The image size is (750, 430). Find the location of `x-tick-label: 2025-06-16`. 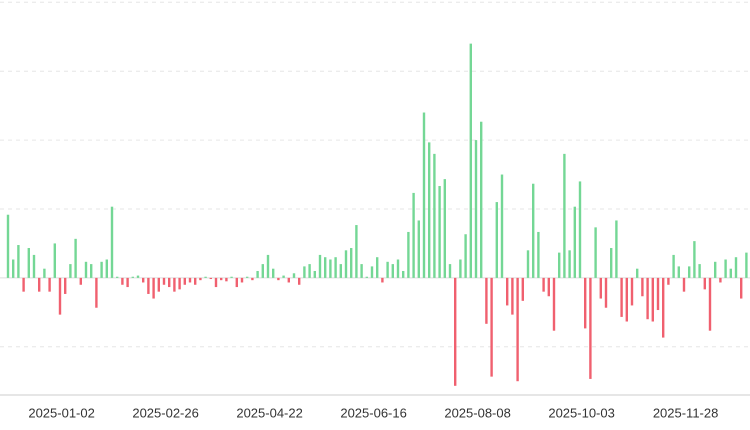

x-tick-label: 2025-06-16 is located at coordinates (373, 412).